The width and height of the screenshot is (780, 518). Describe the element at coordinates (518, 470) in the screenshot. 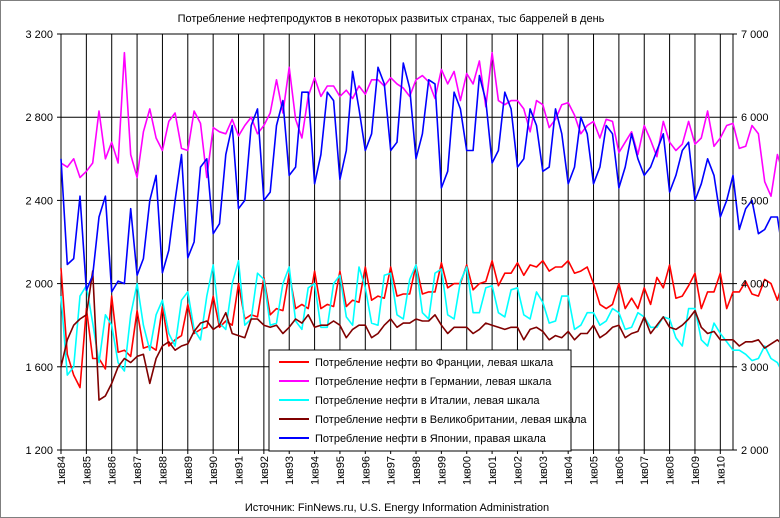

I see `x-tick-label: 1кв02` at that location.